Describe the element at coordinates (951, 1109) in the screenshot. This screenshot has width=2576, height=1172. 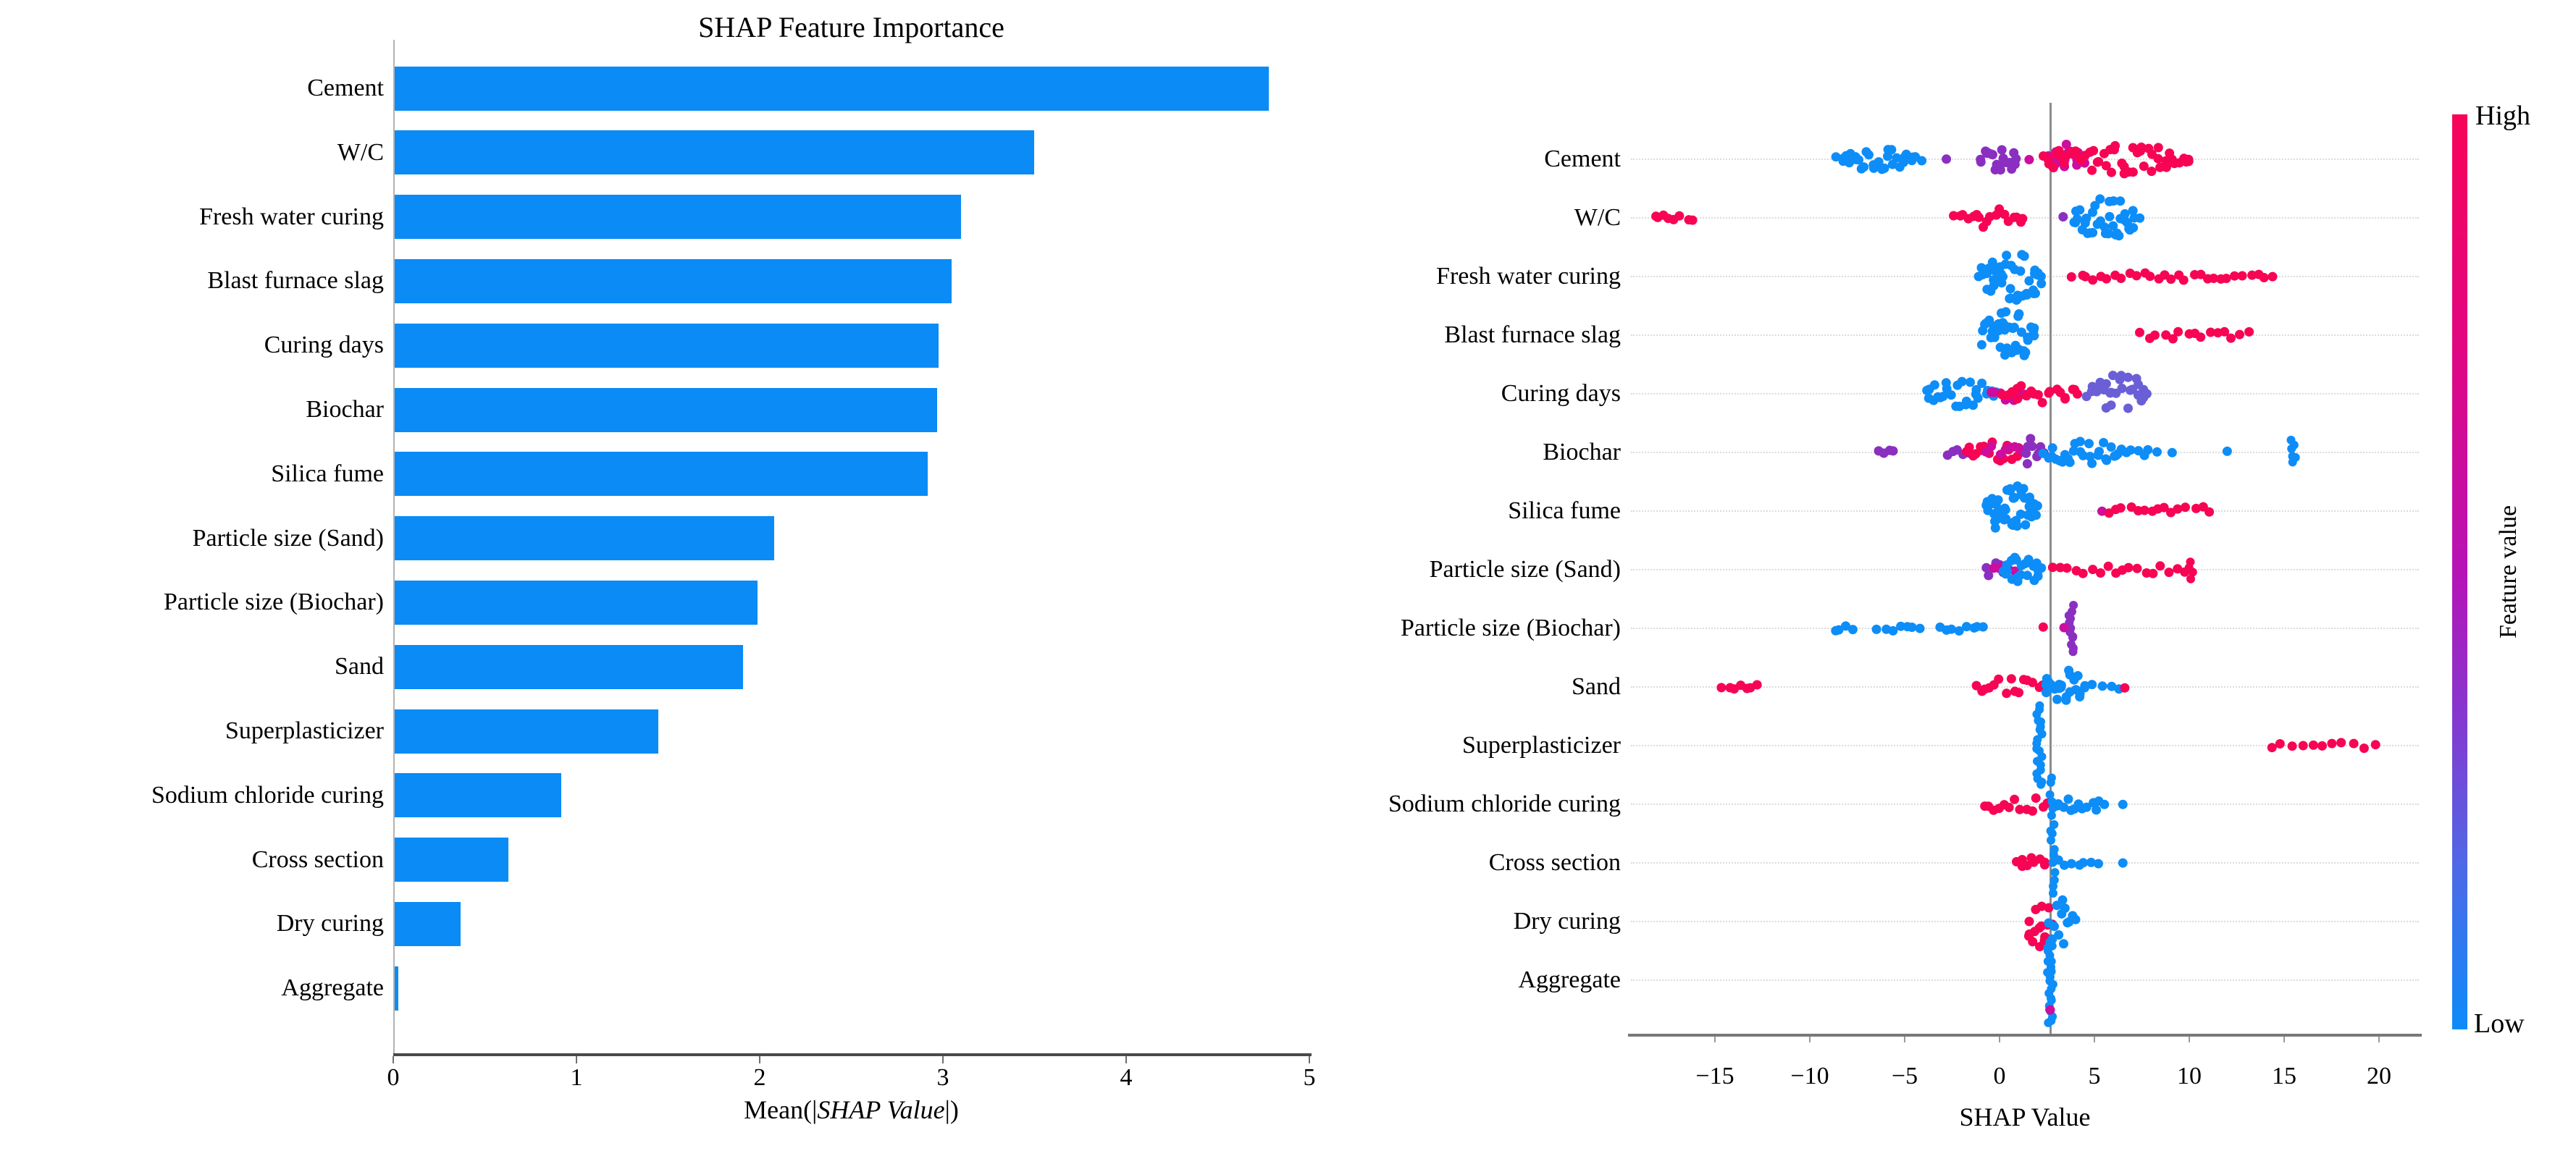
I see `xlabel-suffix: |)` at that location.